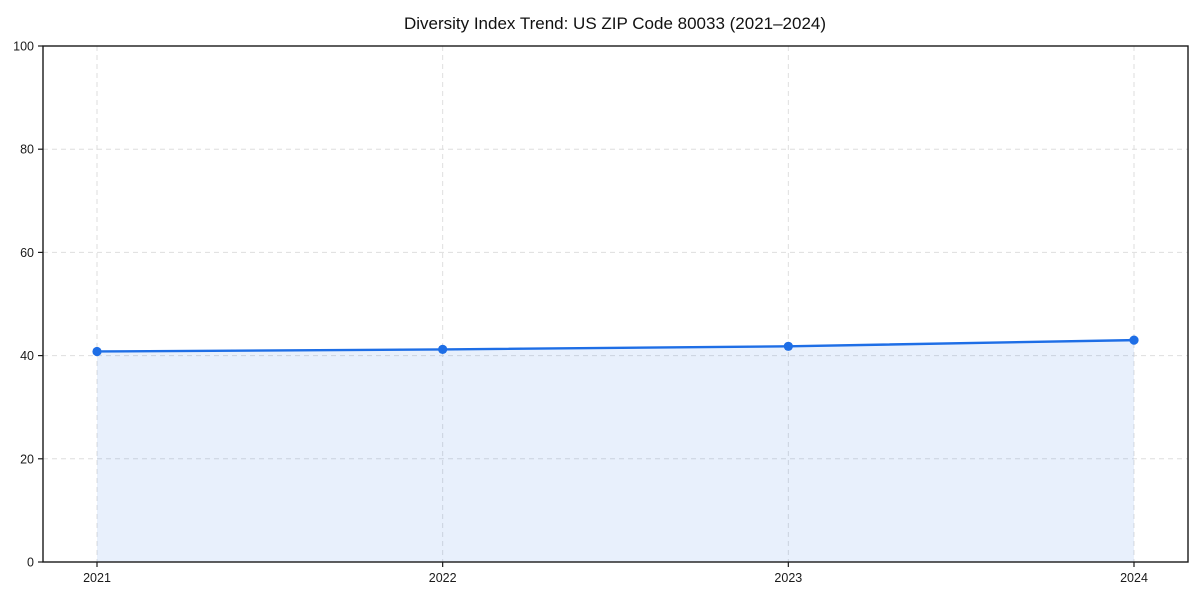  I want to click on x-tick-label: 2021, so click(97, 578).